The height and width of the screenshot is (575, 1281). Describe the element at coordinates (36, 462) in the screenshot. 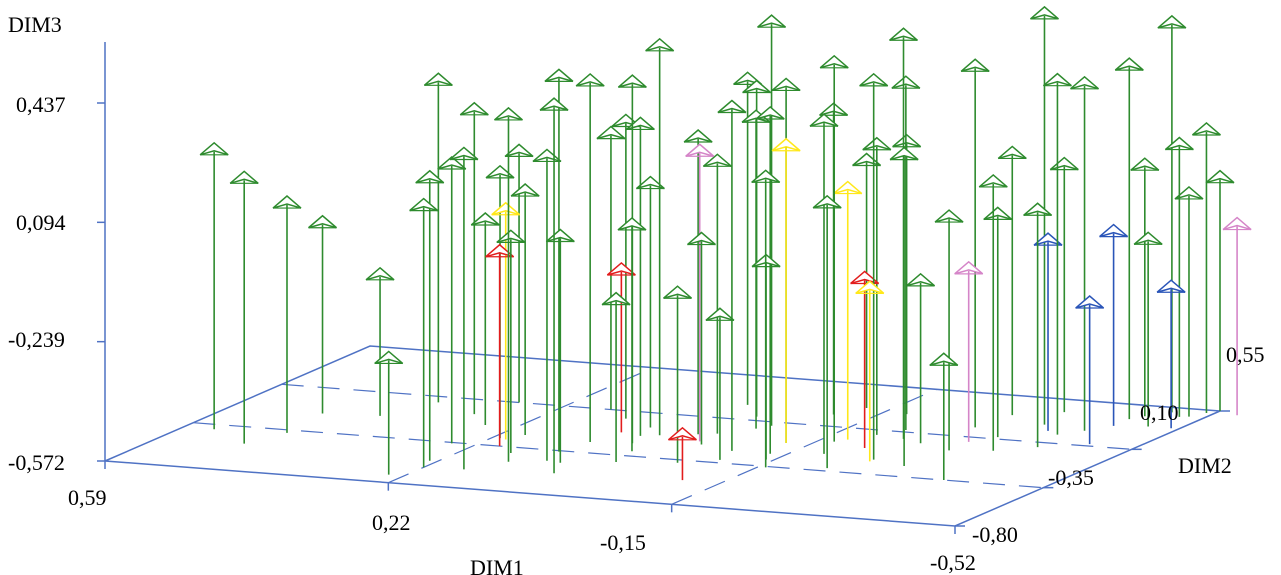

I see `z-tick-label: -0,572` at that location.